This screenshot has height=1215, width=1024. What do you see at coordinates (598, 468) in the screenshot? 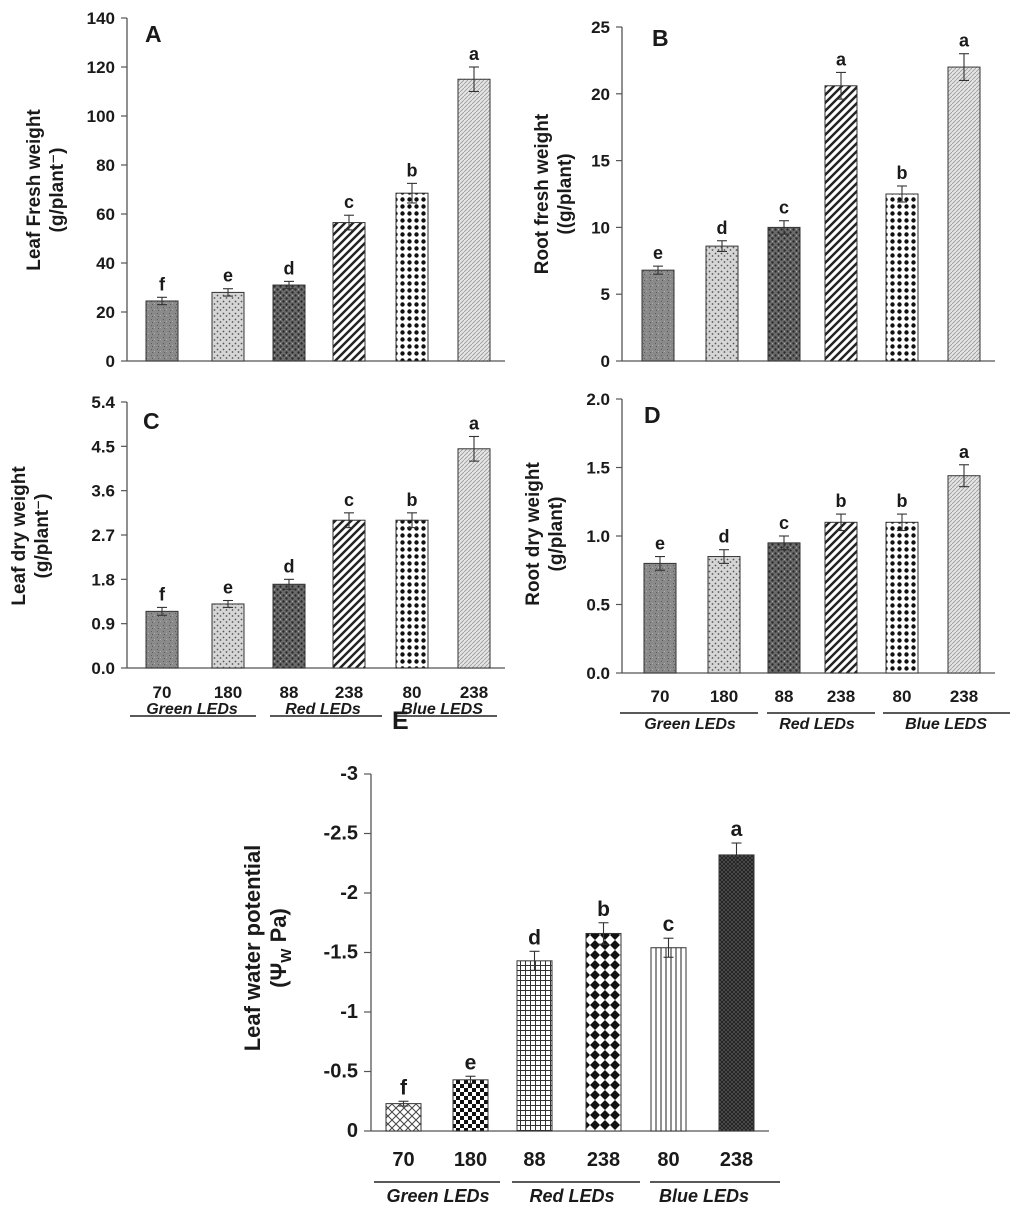
I see `y-tick-label: 1.5` at bounding box center [598, 468].